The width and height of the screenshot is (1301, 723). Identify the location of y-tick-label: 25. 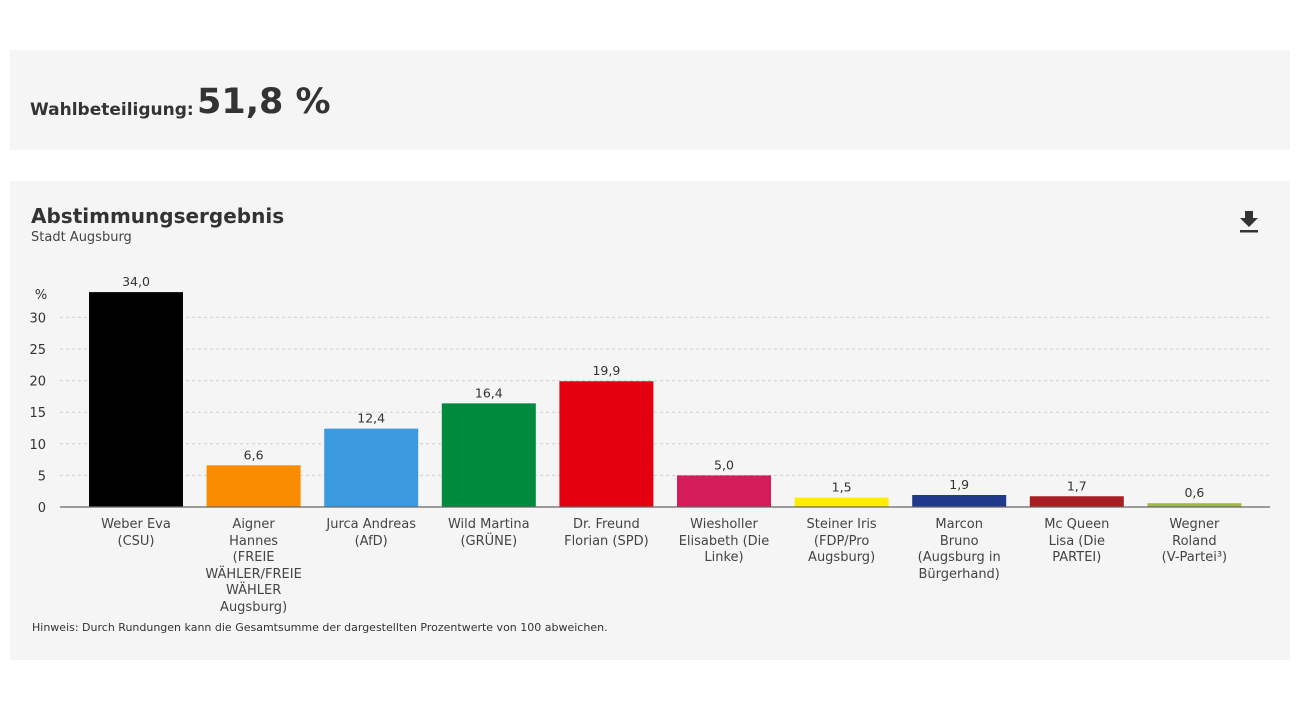
(37, 350).